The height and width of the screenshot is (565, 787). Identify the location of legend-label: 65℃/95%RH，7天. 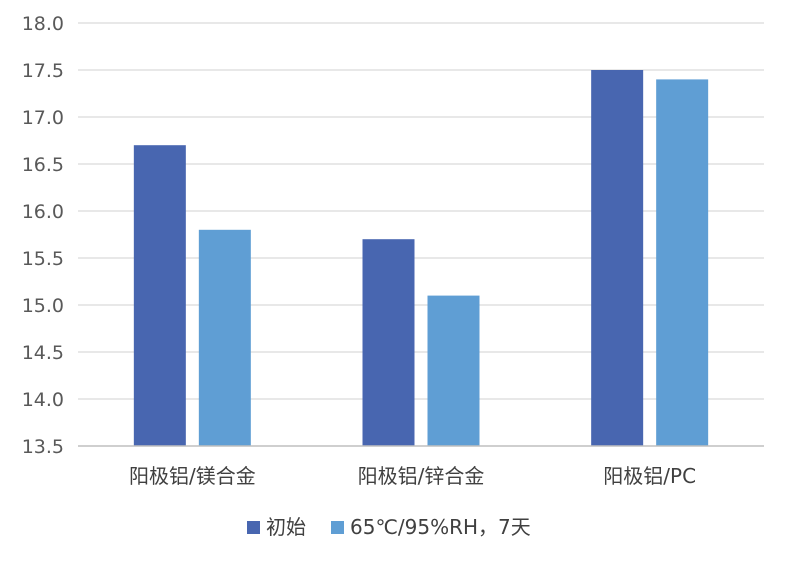
(440, 527).